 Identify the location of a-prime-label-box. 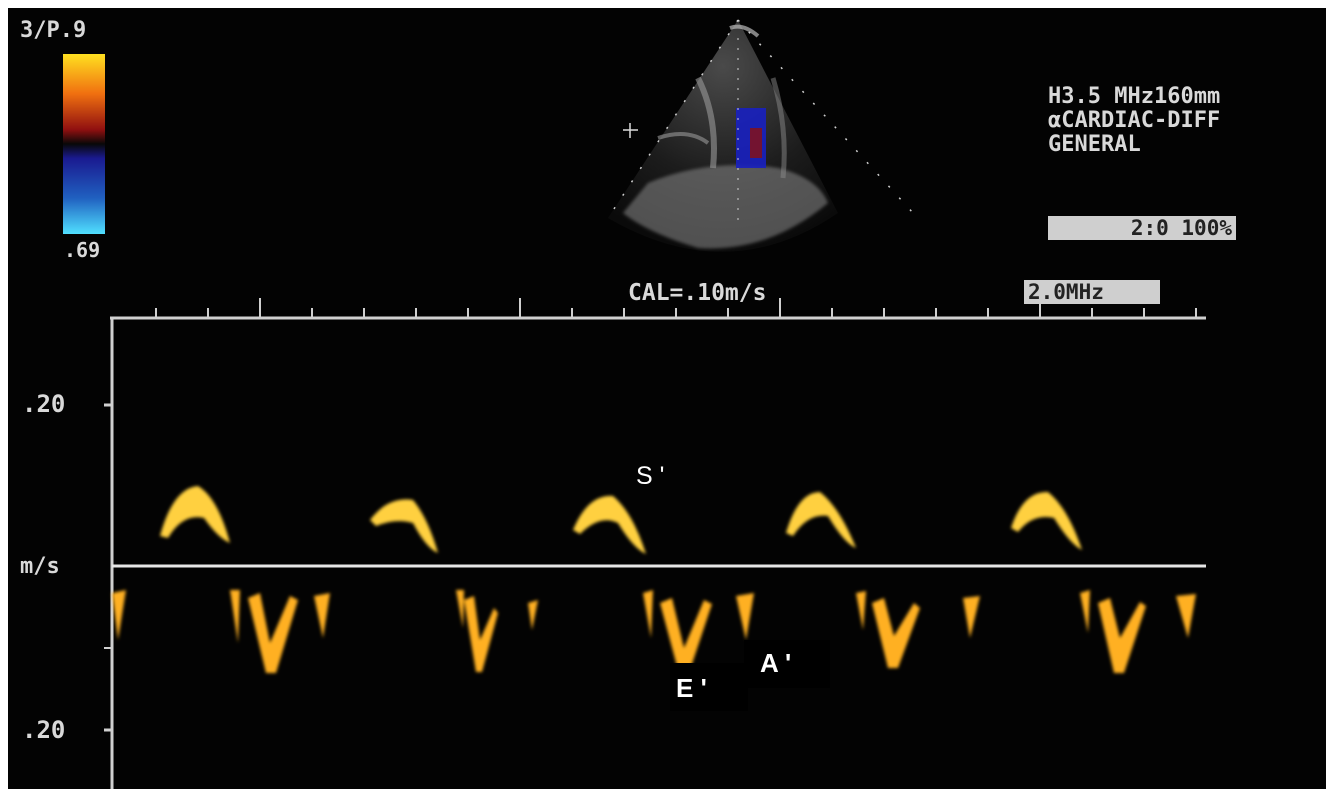
(787, 664).